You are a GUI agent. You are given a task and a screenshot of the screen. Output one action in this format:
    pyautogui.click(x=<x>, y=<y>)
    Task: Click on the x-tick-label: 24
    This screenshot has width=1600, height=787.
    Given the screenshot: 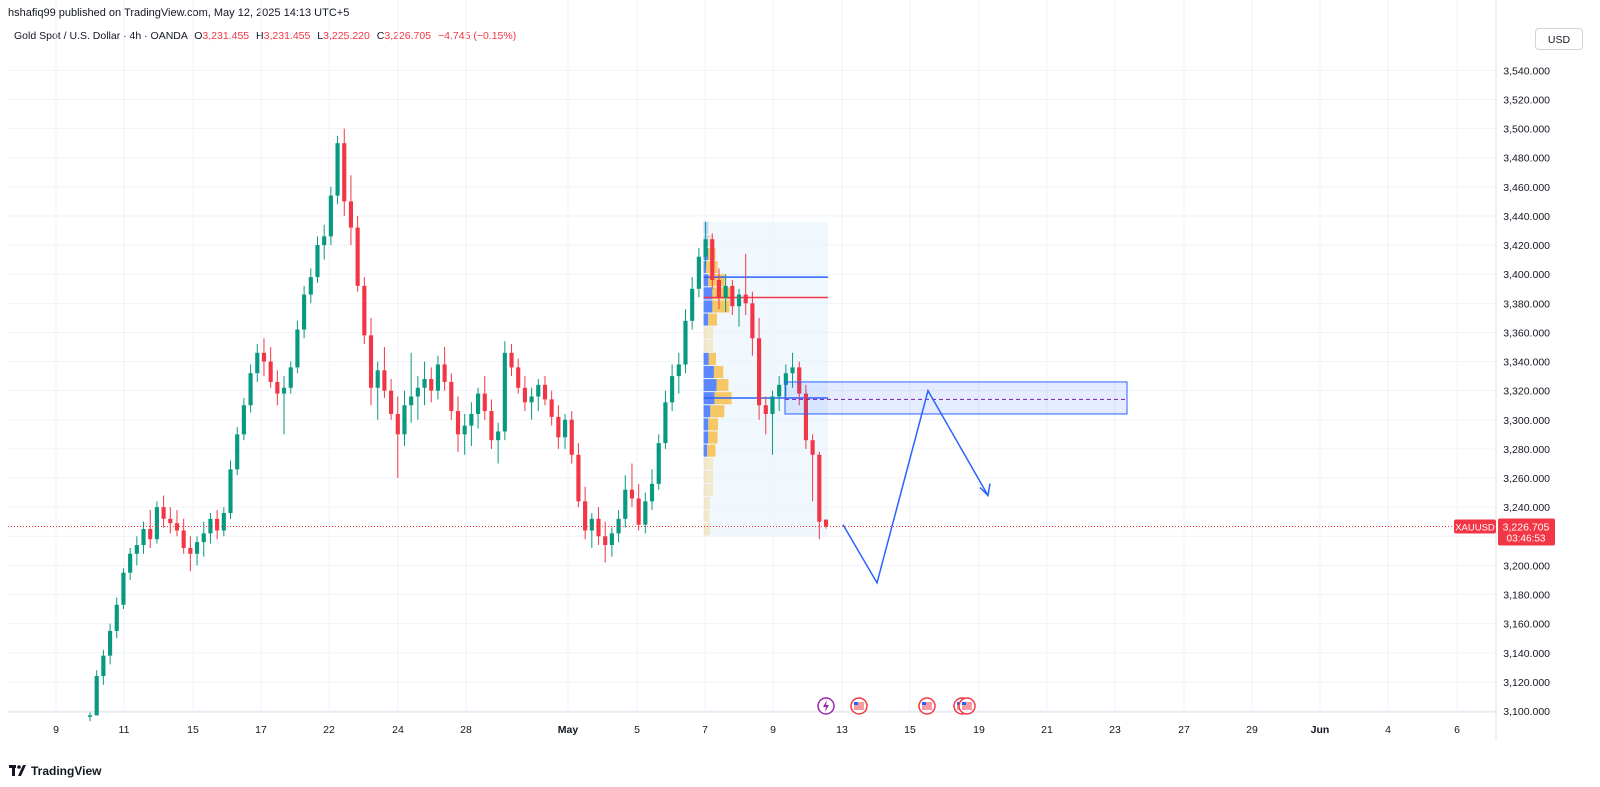 What is the action you would take?
    pyautogui.click(x=398, y=730)
    